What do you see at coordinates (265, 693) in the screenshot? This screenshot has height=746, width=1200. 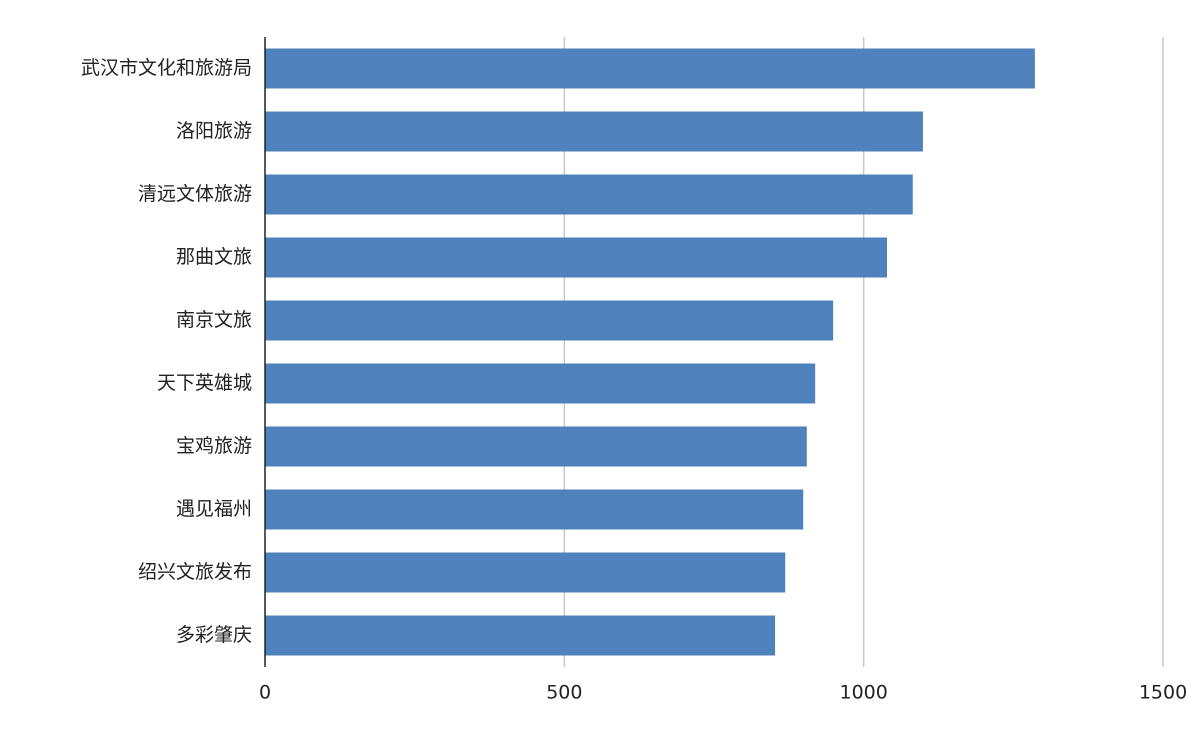 I see `x-tick-label: 0` at bounding box center [265, 693].